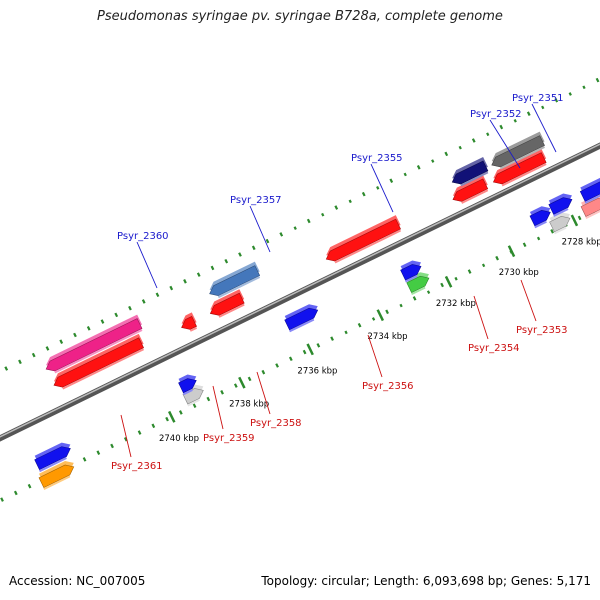 The height and width of the screenshot is (600, 600). I want to click on gene-arrow-grey, so click(560, 223).